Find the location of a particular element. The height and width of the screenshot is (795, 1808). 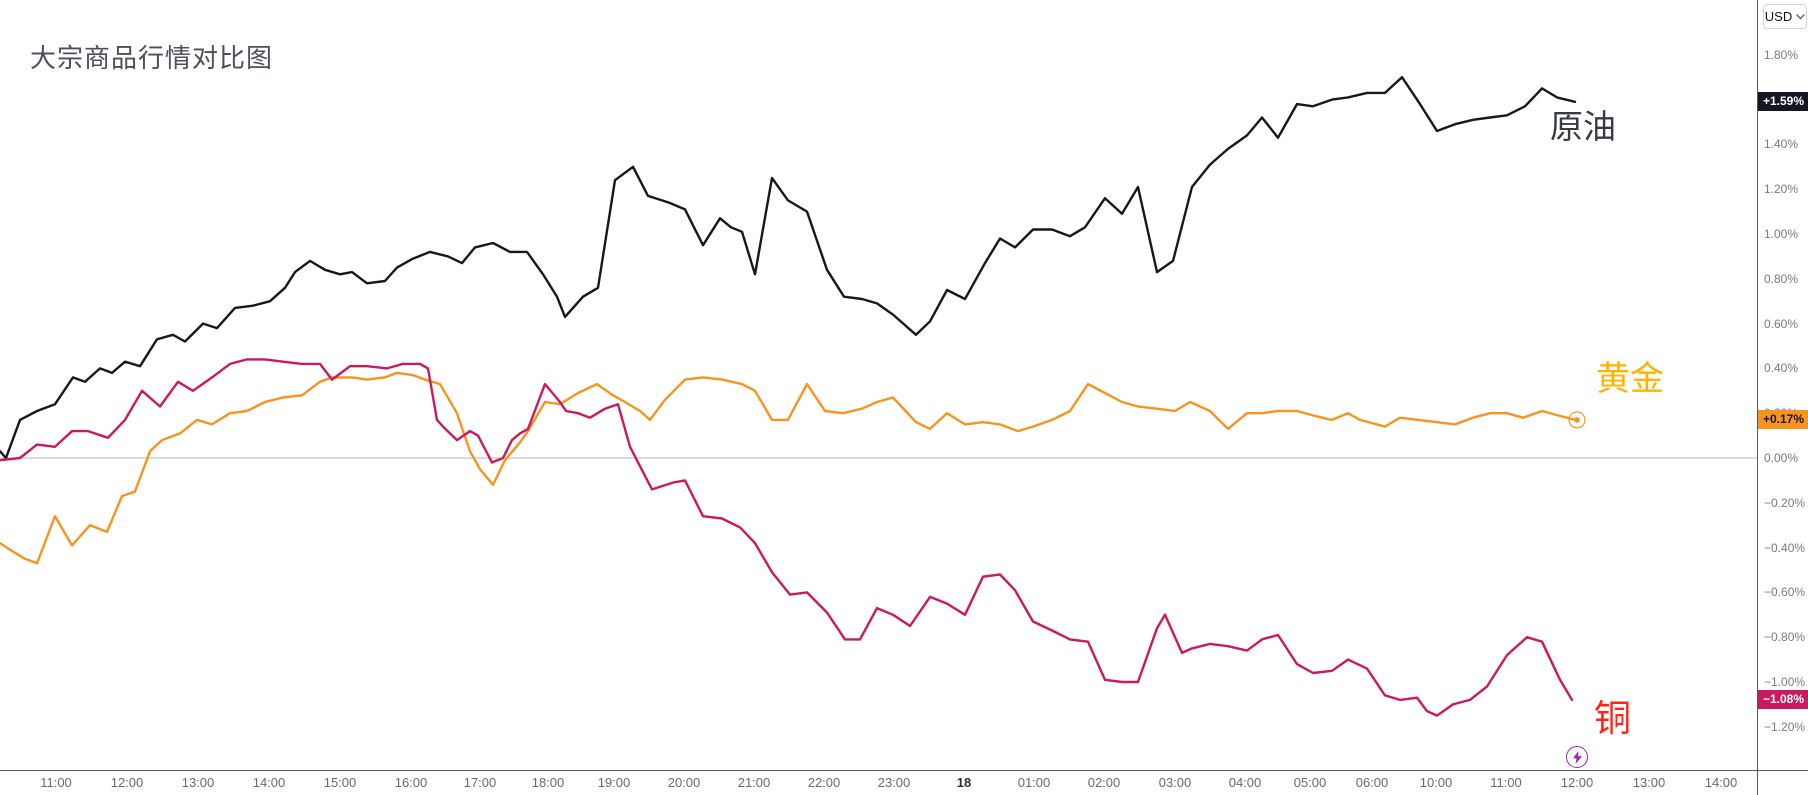

time-tick: 19:00 is located at coordinates (614, 782).